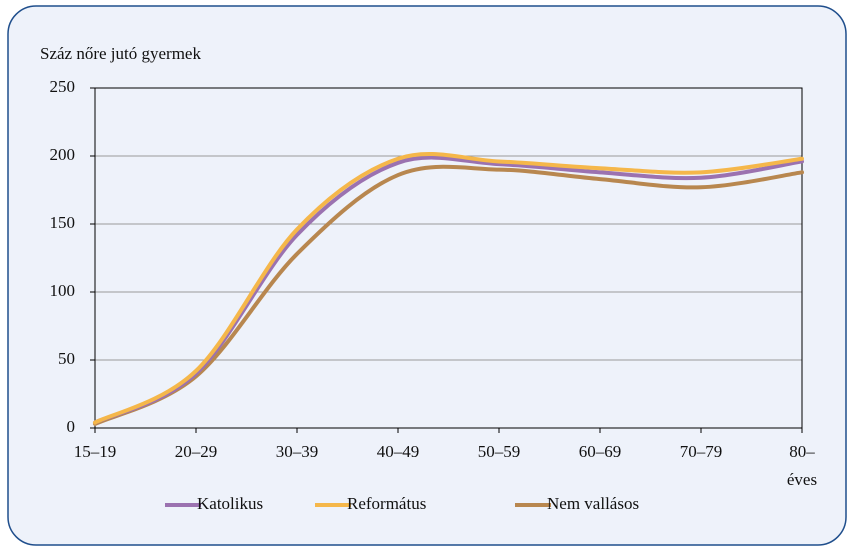 This screenshot has height=549, width=848. Describe the element at coordinates (593, 503) in the screenshot. I see `legend-label: Nem vallásos` at that location.